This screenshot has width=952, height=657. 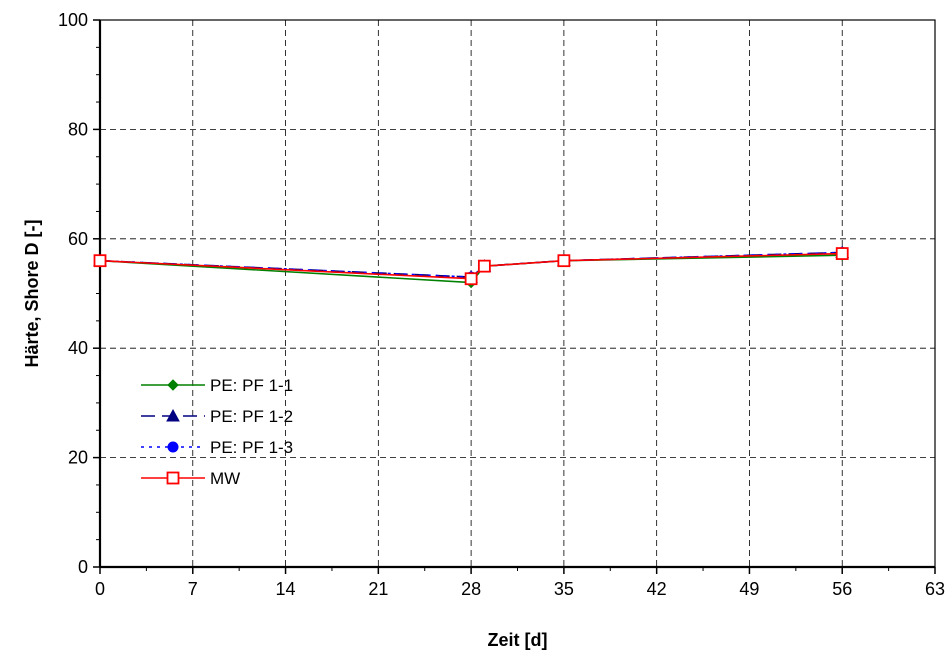 I want to click on y-tick-label: 100, so click(x=73, y=20).